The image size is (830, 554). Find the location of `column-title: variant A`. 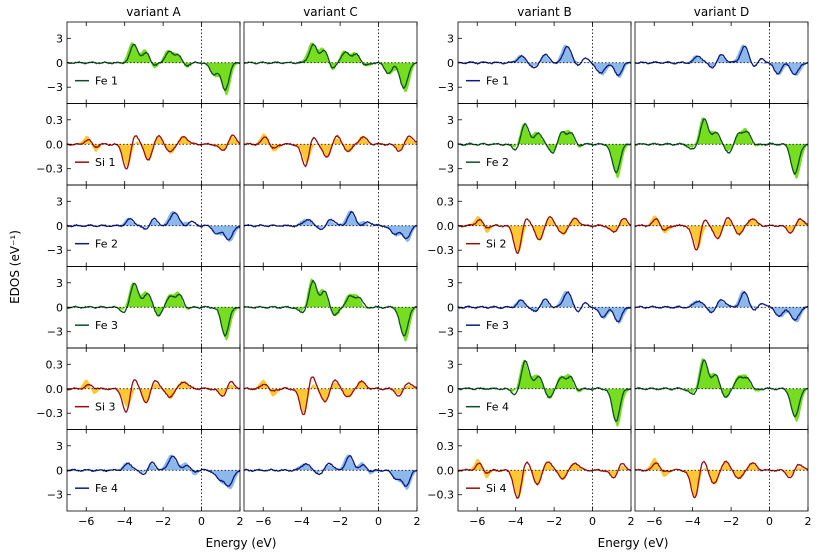

column-title: variant A is located at coordinates (153, 12).